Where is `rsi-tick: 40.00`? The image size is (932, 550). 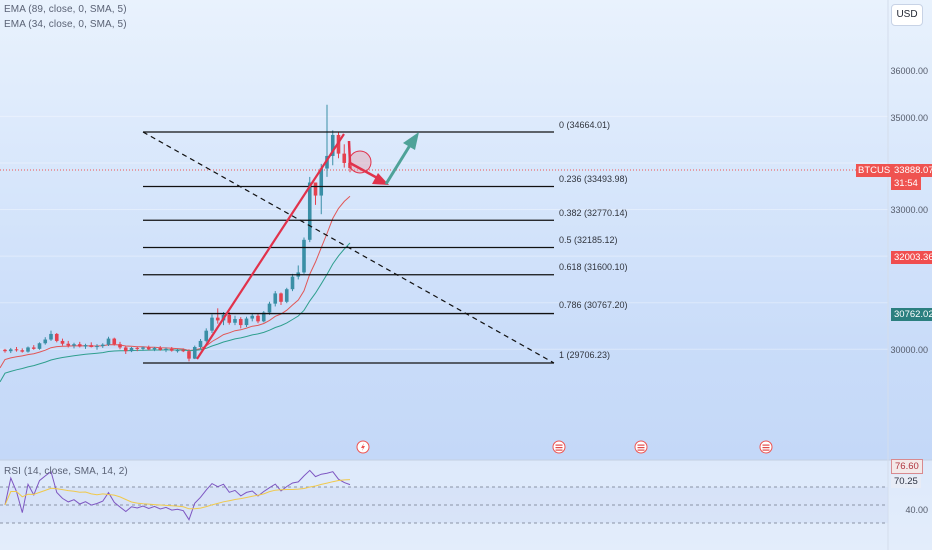
rsi-tick: 40.00 is located at coordinates (916, 510).